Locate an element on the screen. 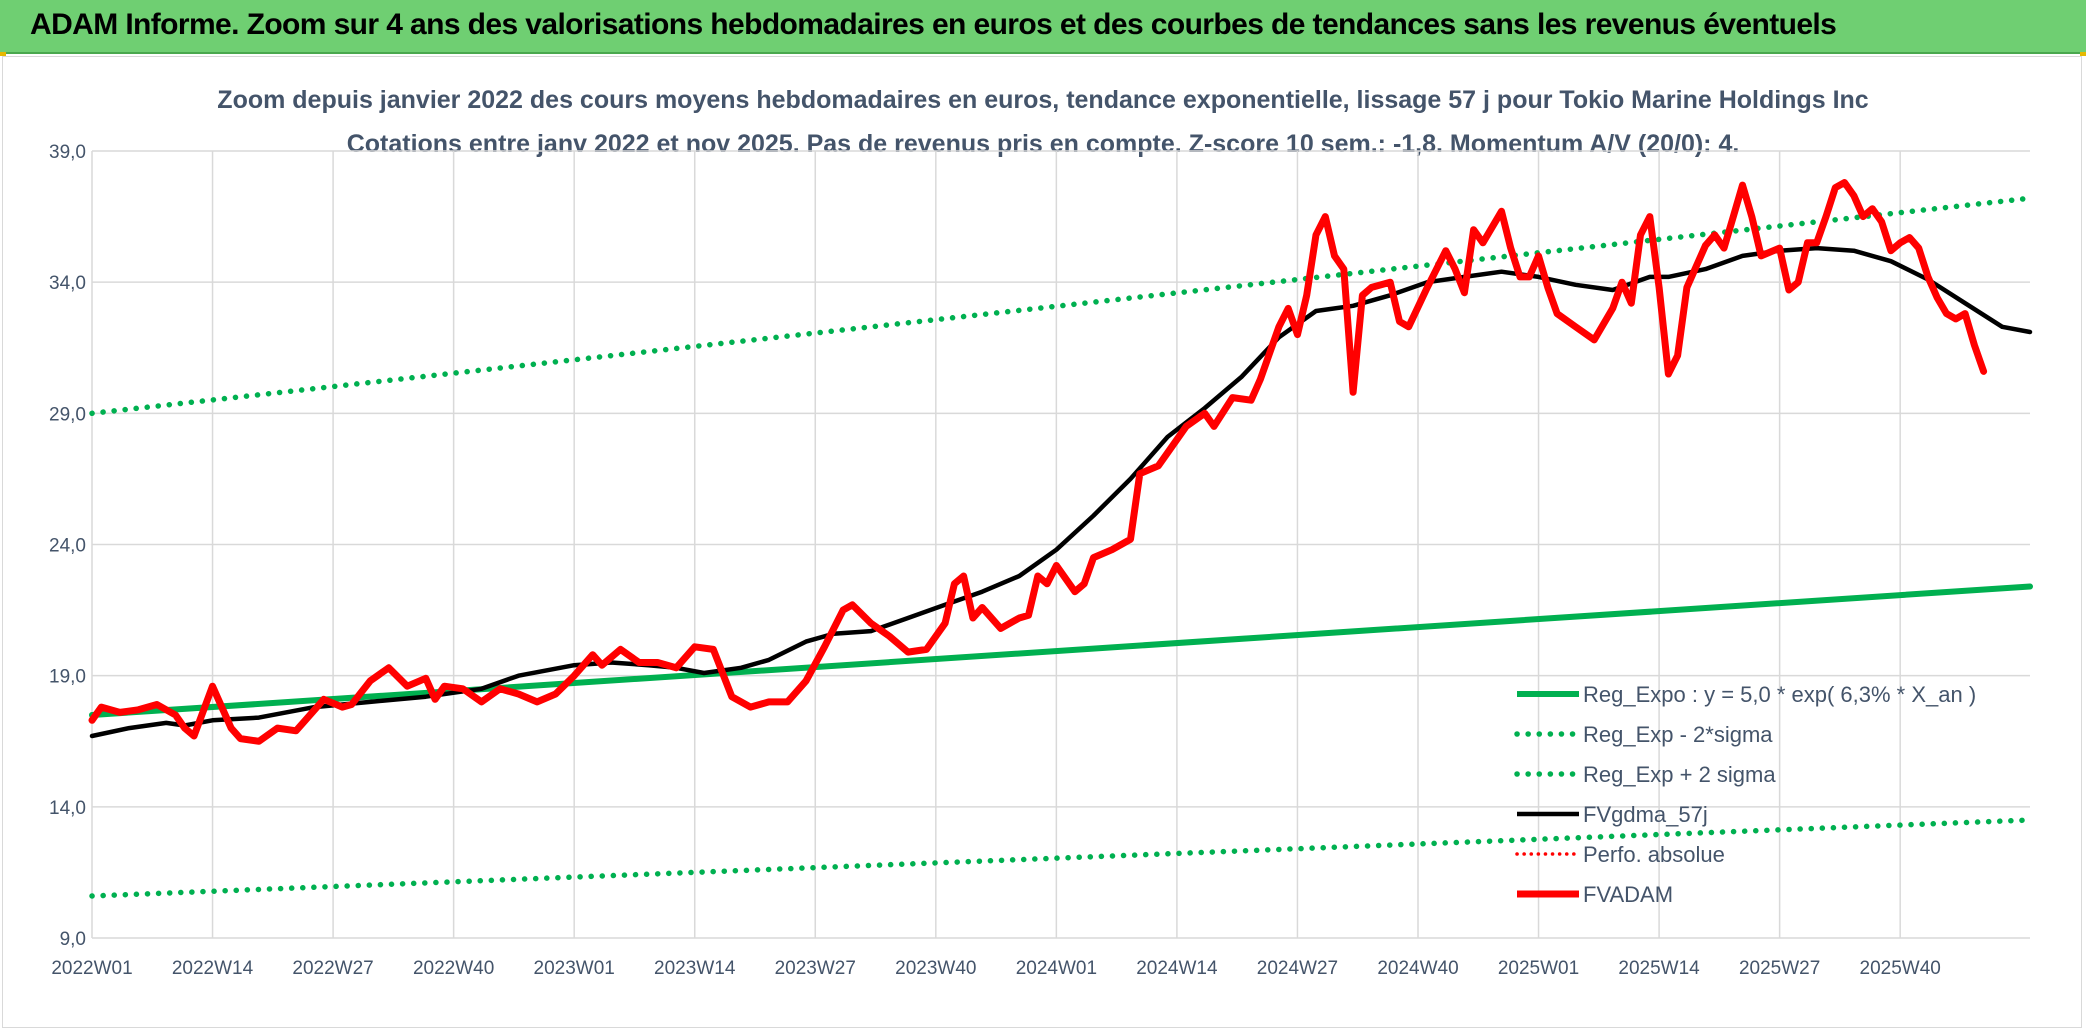 This screenshot has height=1031, width=2086. x-tick-label: 2022W27 is located at coordinates (332, 968).